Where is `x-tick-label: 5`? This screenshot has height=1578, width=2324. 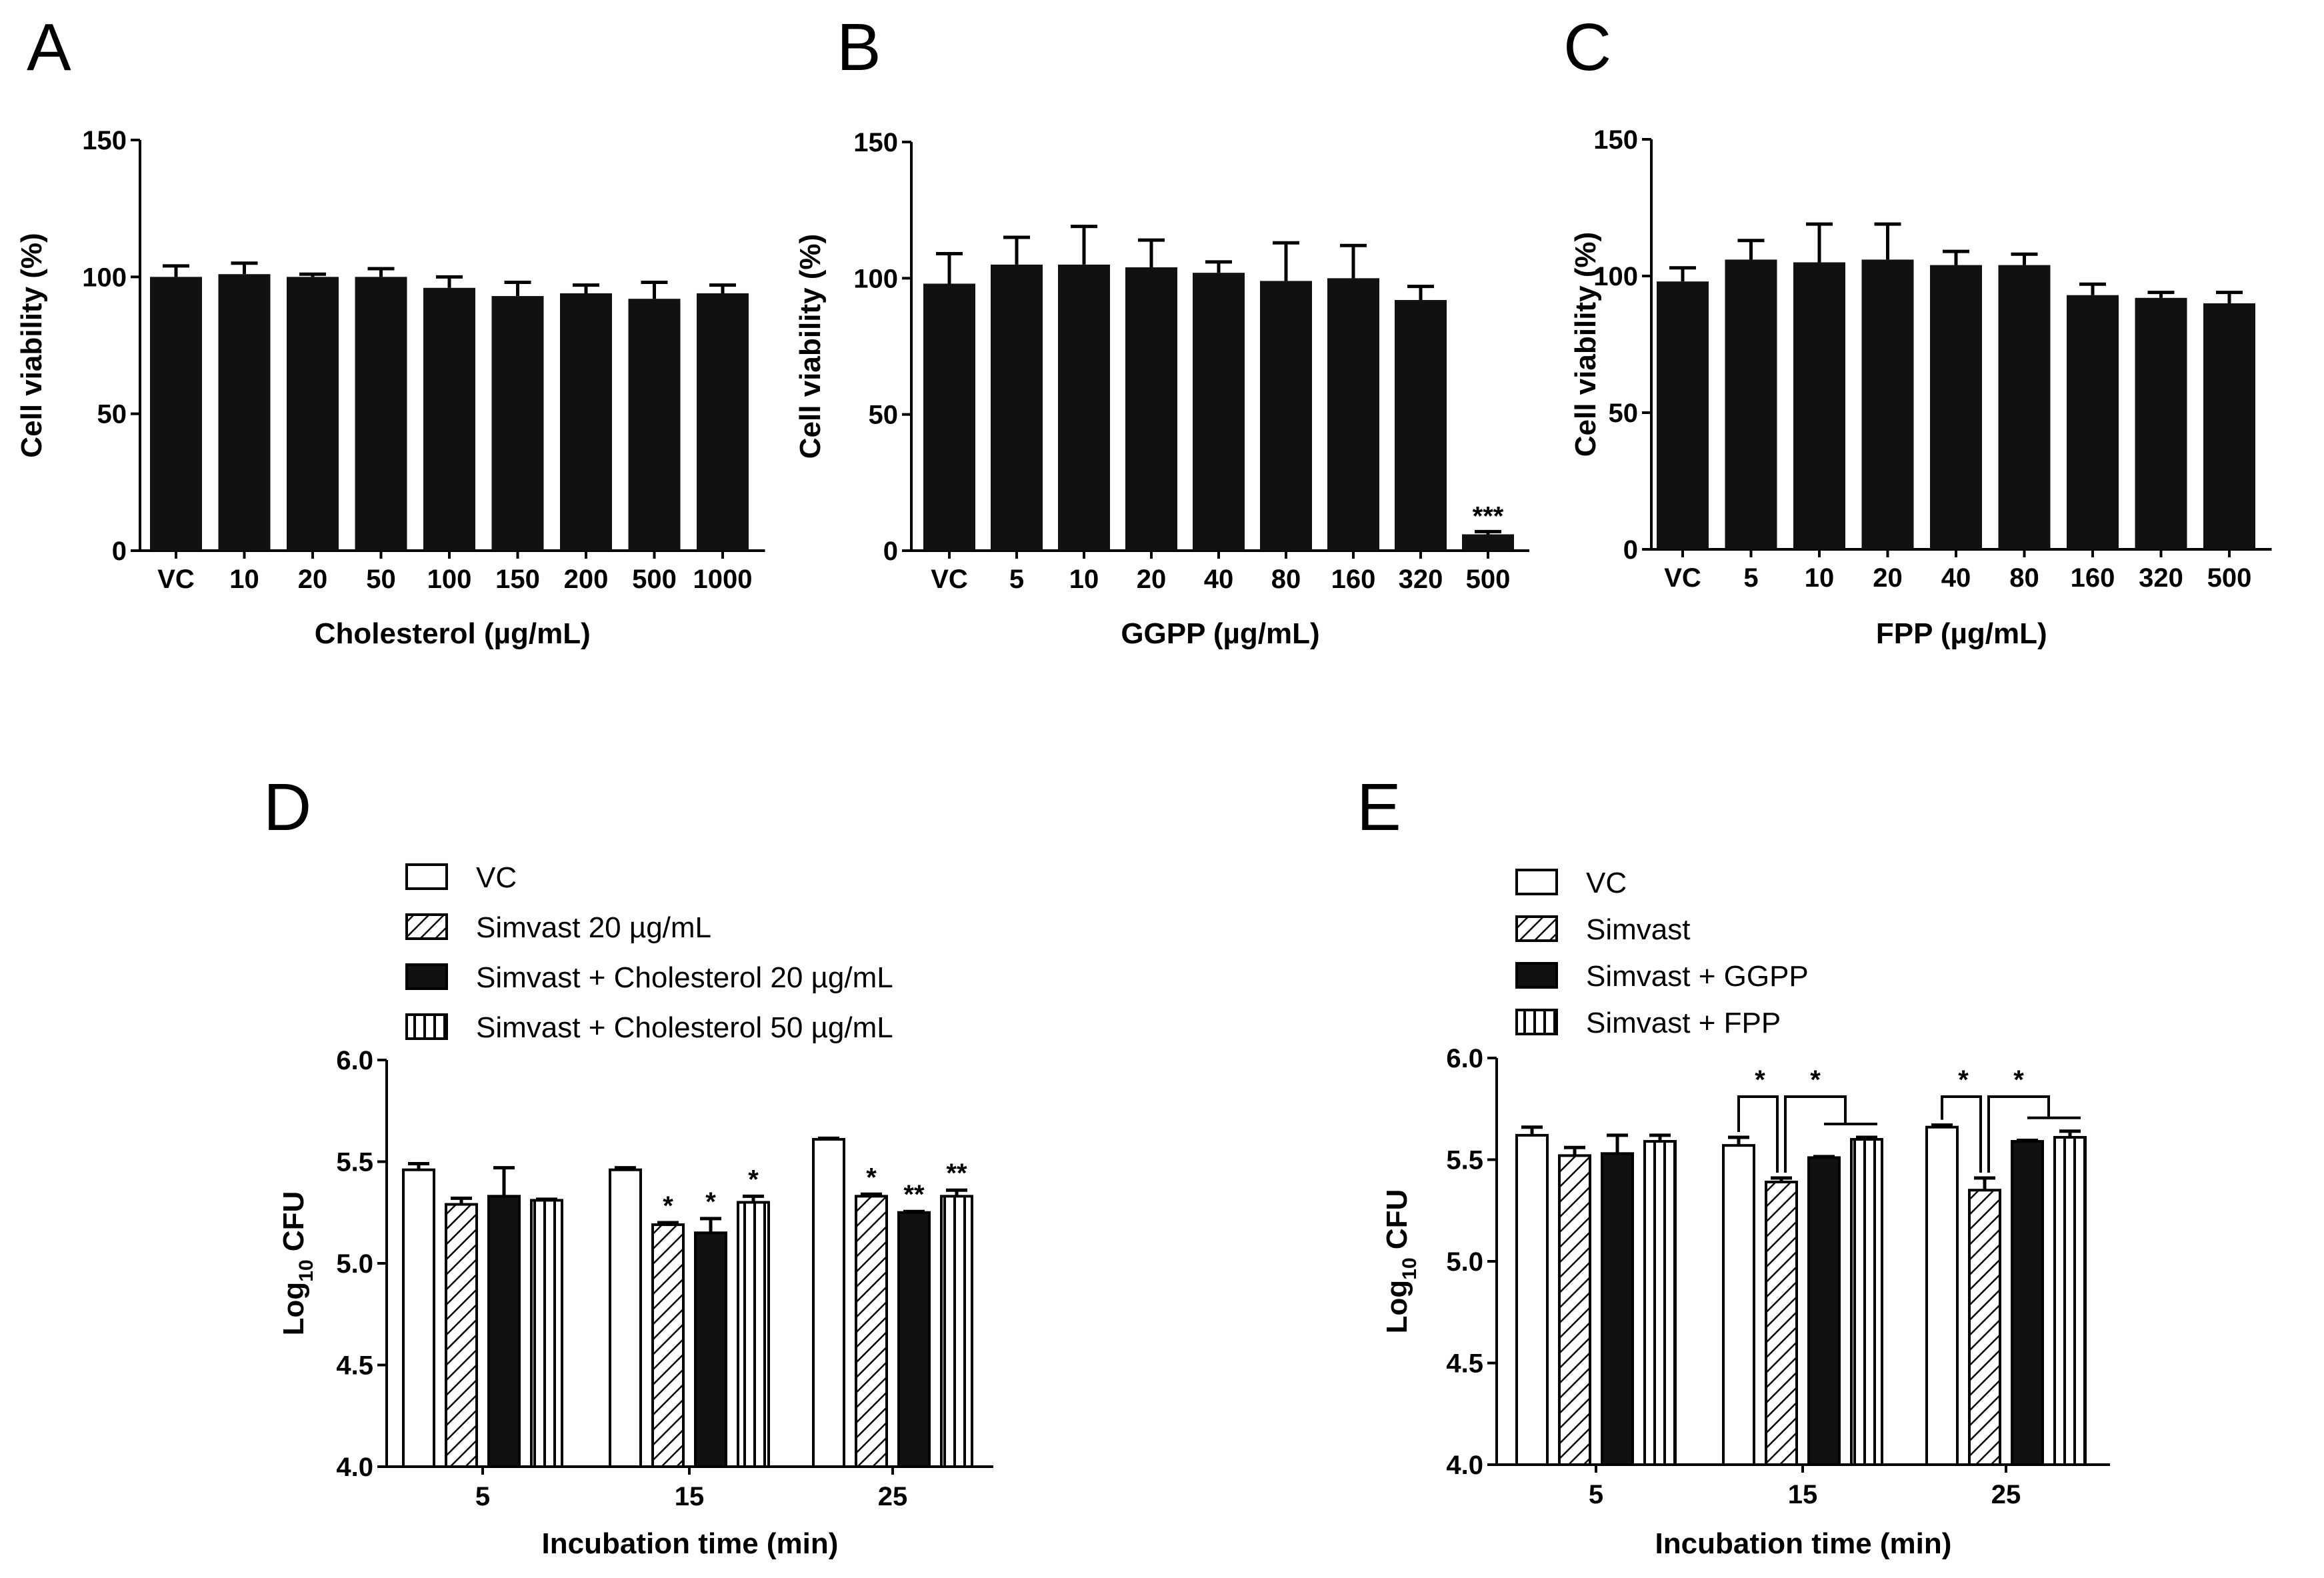
x-tick-label: 5 is located at coordinates (1596, 1494).